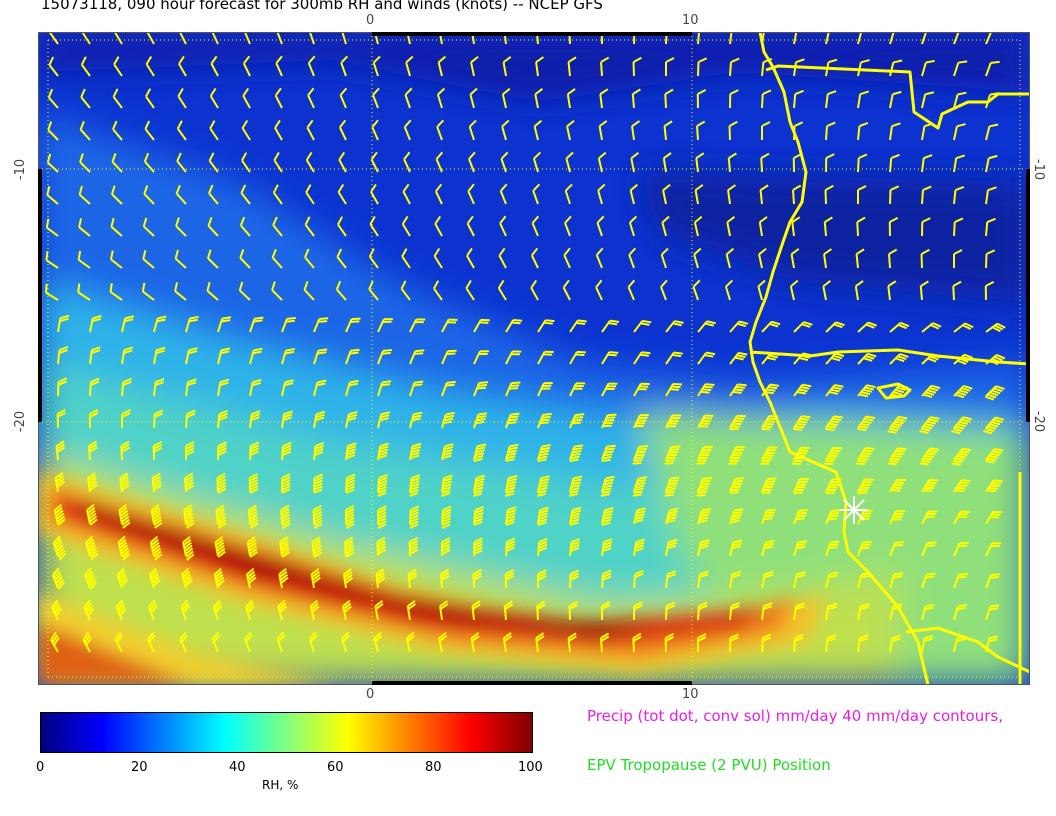 The width and height of the screenshot is (1056, 816). I want to click on left-scale-bar, so click(40, 295).